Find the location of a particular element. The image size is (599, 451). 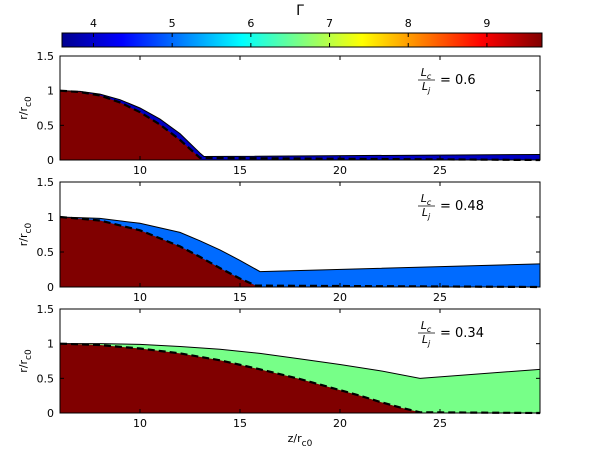

colorbar-tick-label: 8 is located at coordinates (408, 23).